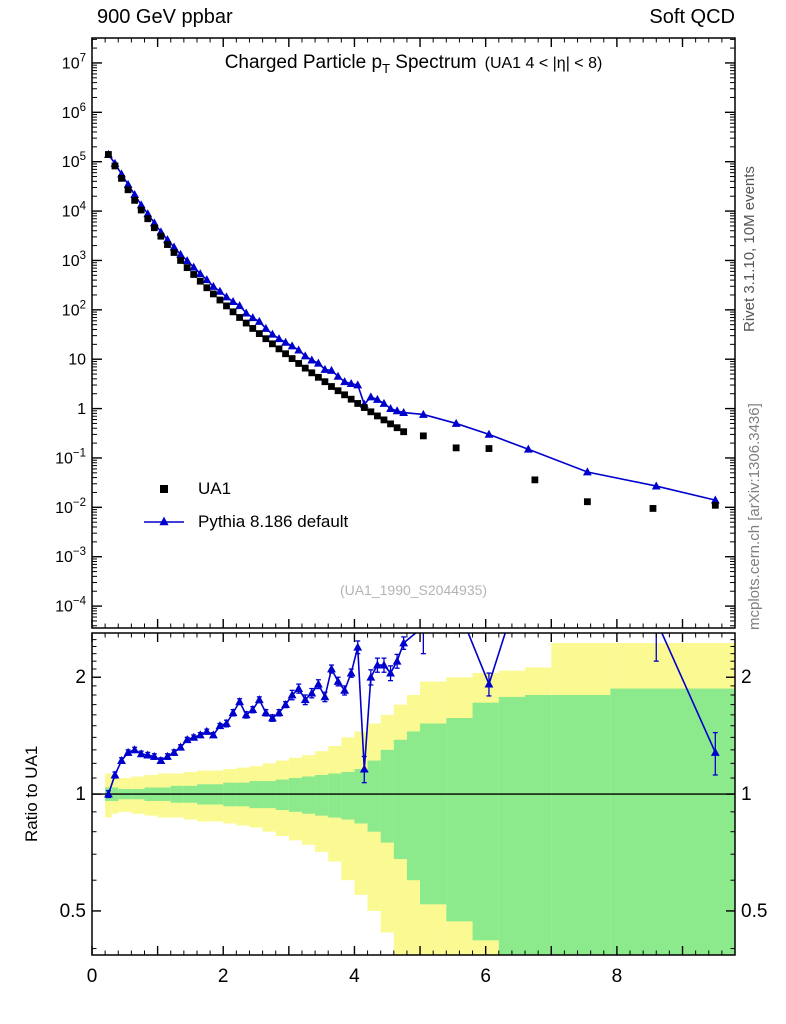  What do you see at coordinates (74, 112) in the screenshot?
I see `svg-text: 10⁶` at bounding box center [74, 112].